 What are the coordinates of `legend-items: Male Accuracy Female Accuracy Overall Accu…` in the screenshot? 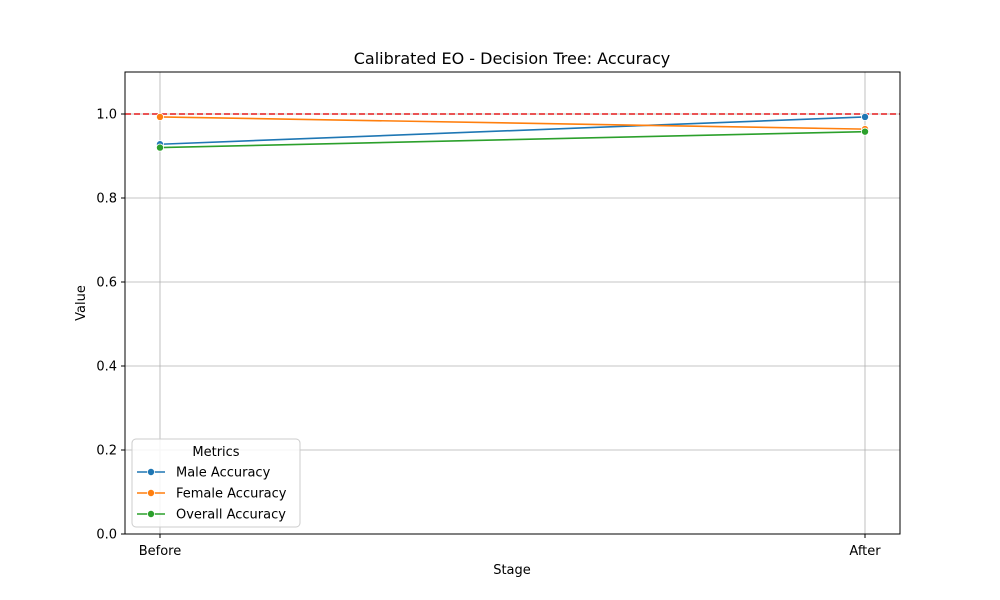 It's located at (212, 494).